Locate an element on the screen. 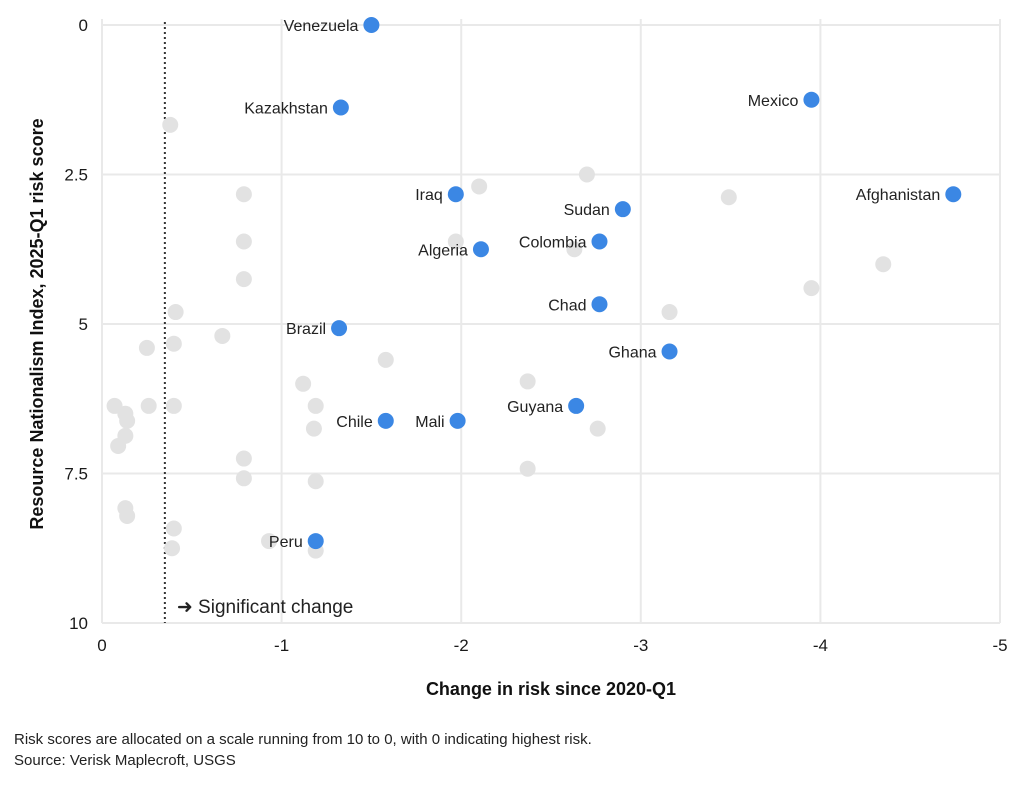 The image size is (1024, 785). y-tick-label: 5 is located at coordinates (83, 324).